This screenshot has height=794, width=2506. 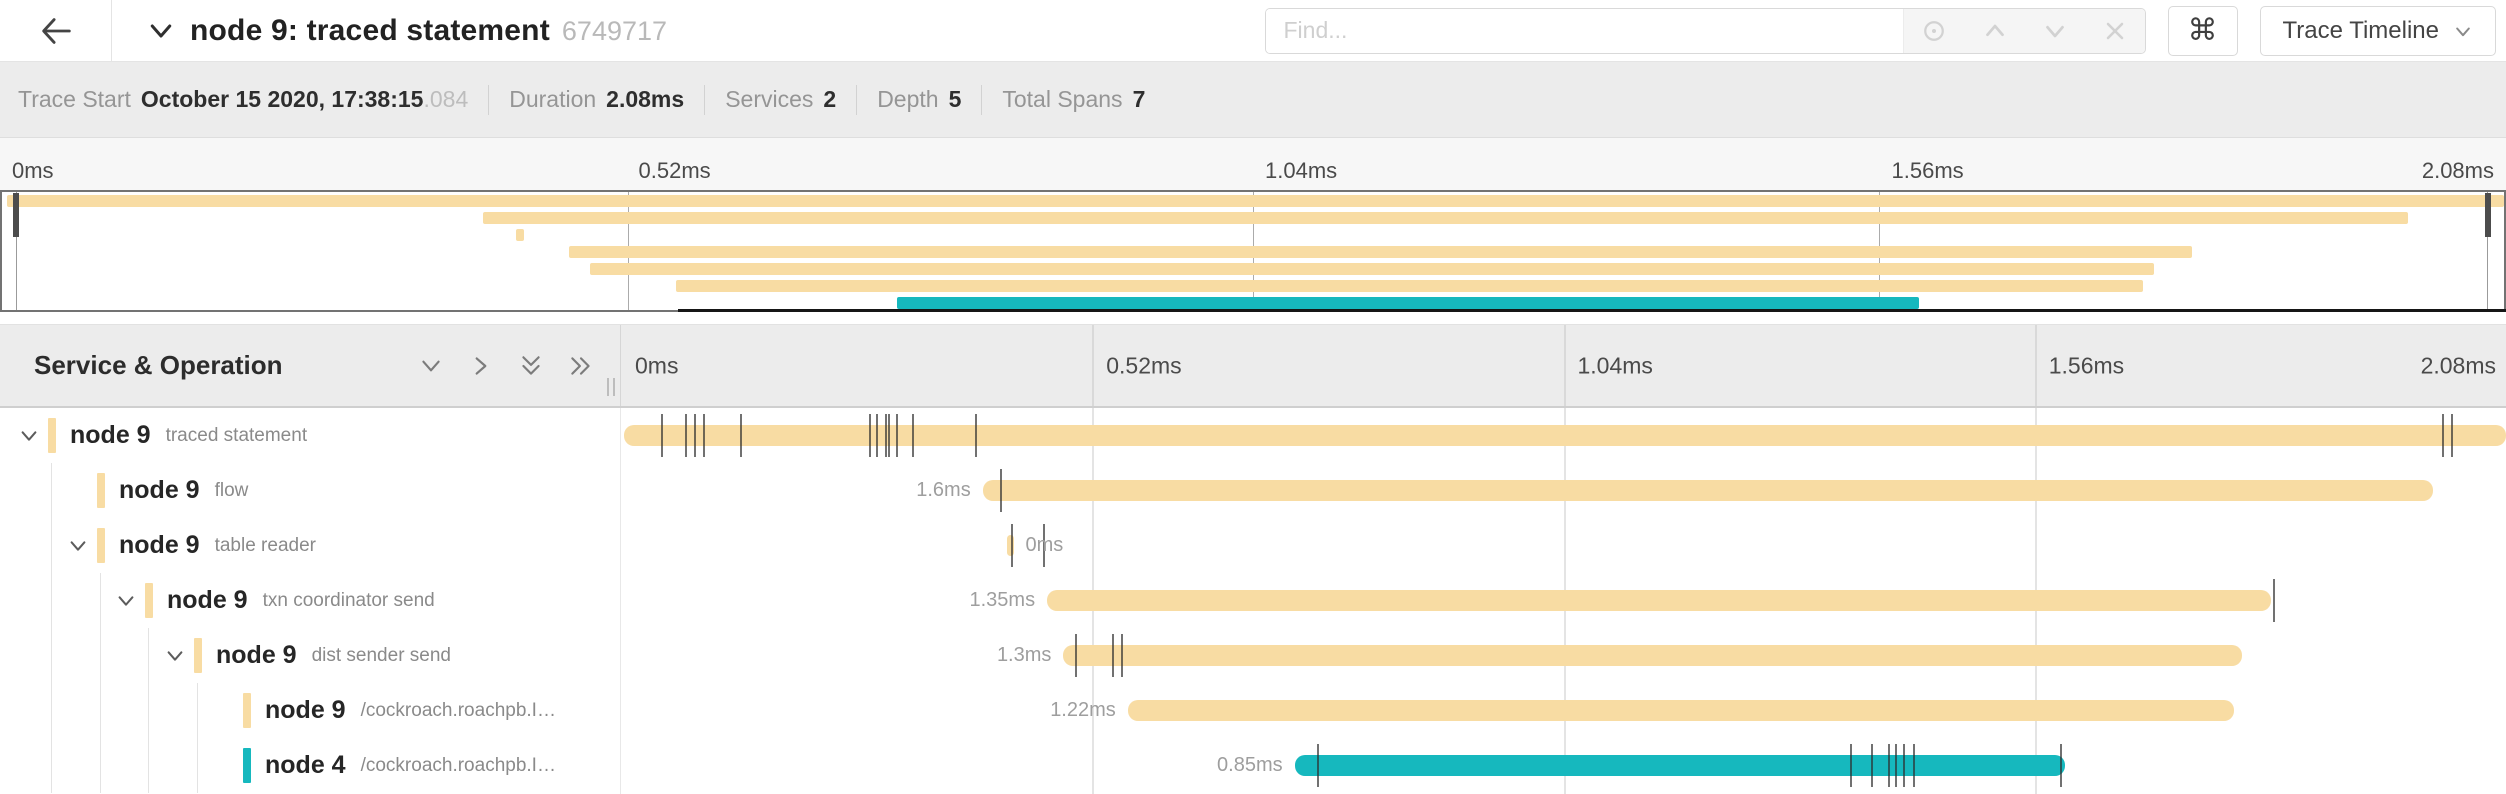 What do you see at coordinates (489, 99) in the screenshot?
I see `summary-divider` at bounding box center [489, 99].